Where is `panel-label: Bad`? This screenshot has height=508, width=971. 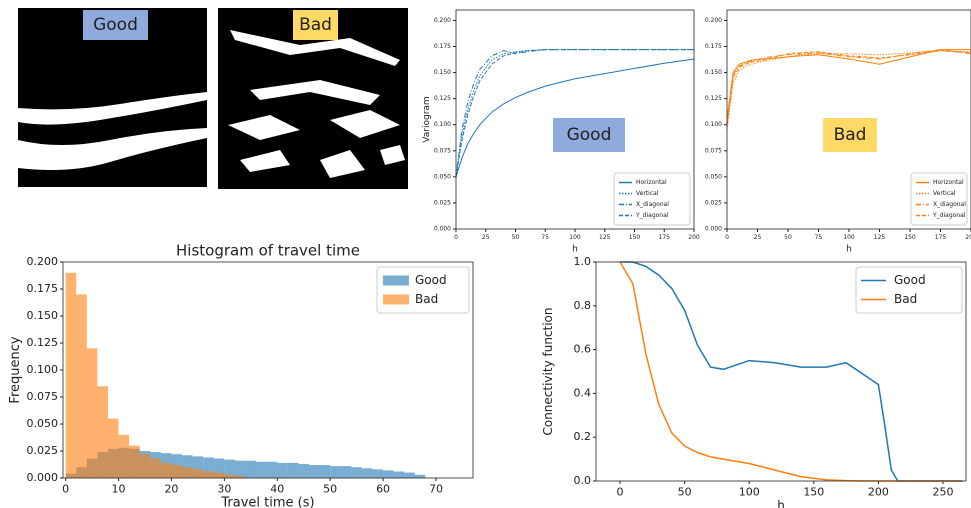 panel-label: Bad is located at coordinates (315, 25).